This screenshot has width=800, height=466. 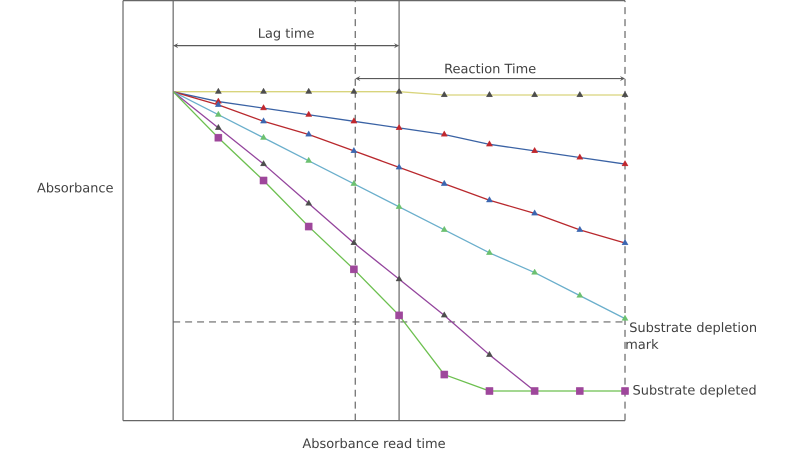 I want to click on ref-line-label: Substrate depletion mark, so click(x=691, y=336).